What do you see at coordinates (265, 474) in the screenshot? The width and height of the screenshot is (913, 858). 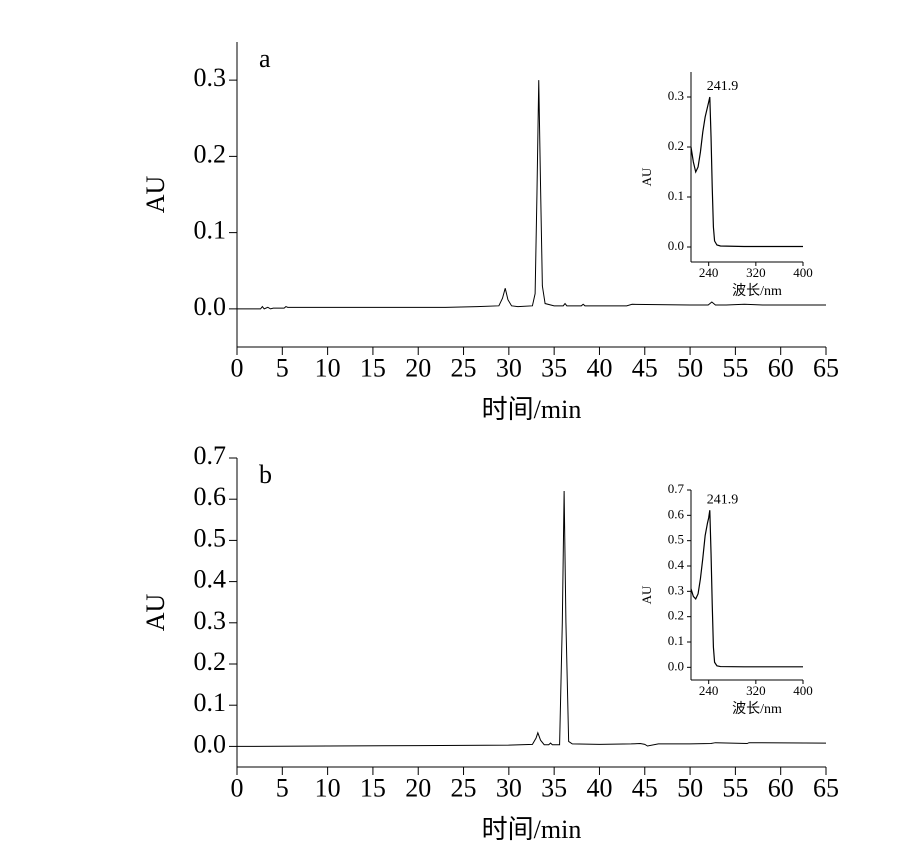 I see `panel-label: b` at bounding box center [265, 474].